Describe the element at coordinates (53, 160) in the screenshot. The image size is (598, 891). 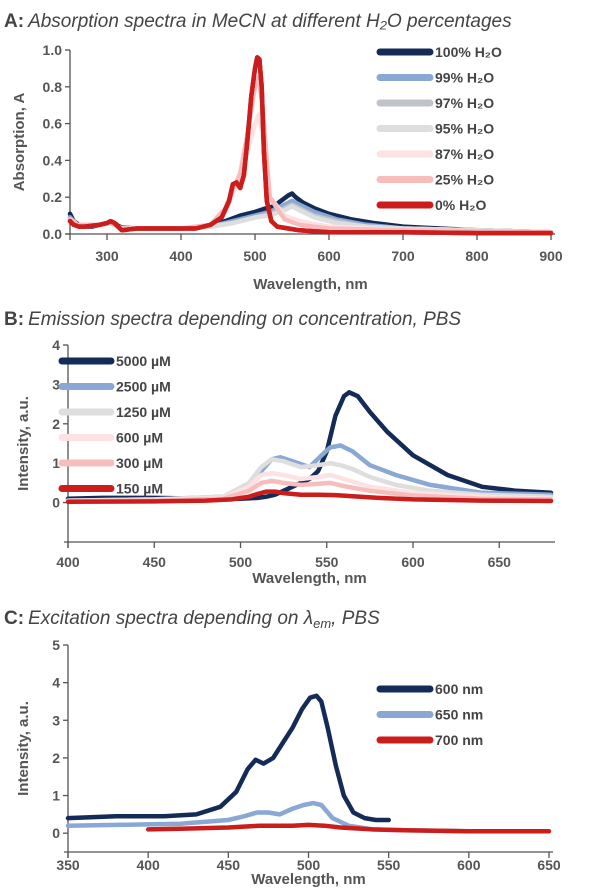
I see `y-tick-label: 0.4` at that location.